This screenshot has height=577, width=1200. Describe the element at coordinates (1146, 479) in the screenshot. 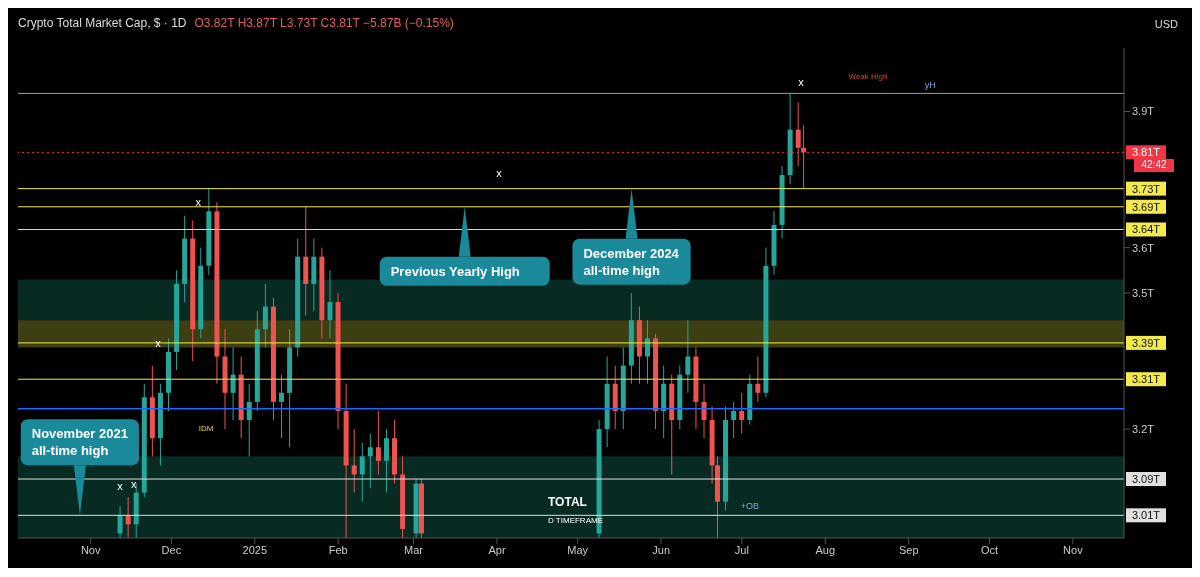

I see `ref-line-label: 3.09T` at that location.